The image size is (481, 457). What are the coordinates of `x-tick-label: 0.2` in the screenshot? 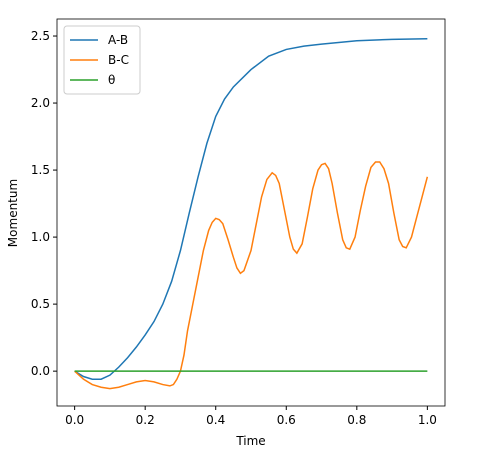 It's located at (145, 420).